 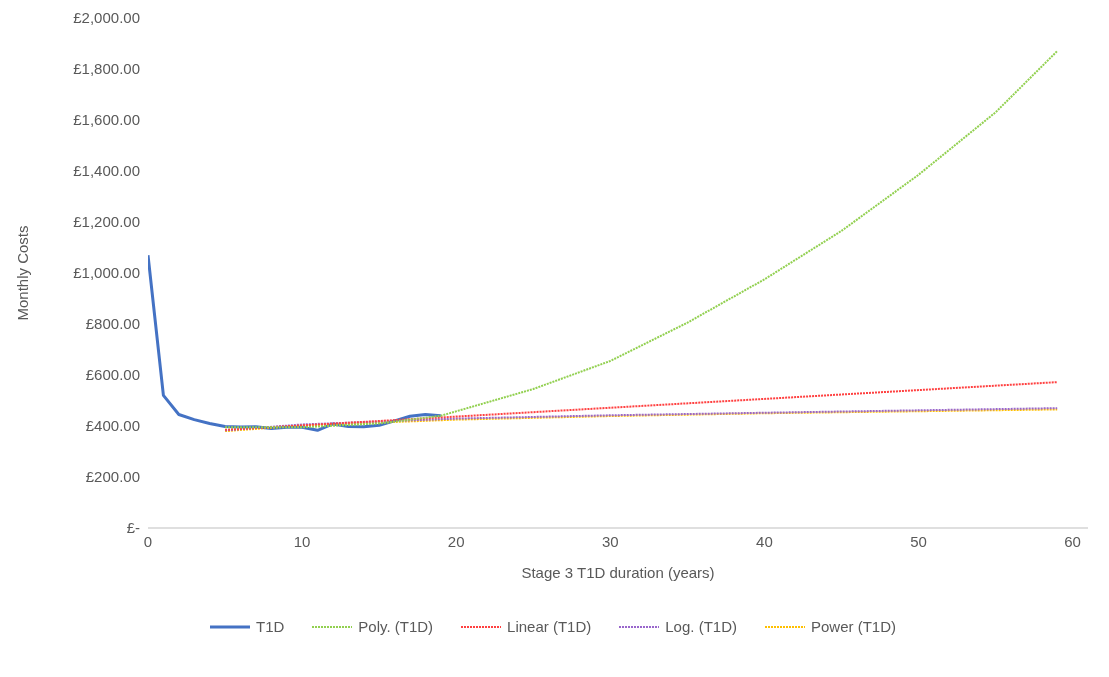 I want to click on x-tick-label: 60, so click(x=1072, y=541).